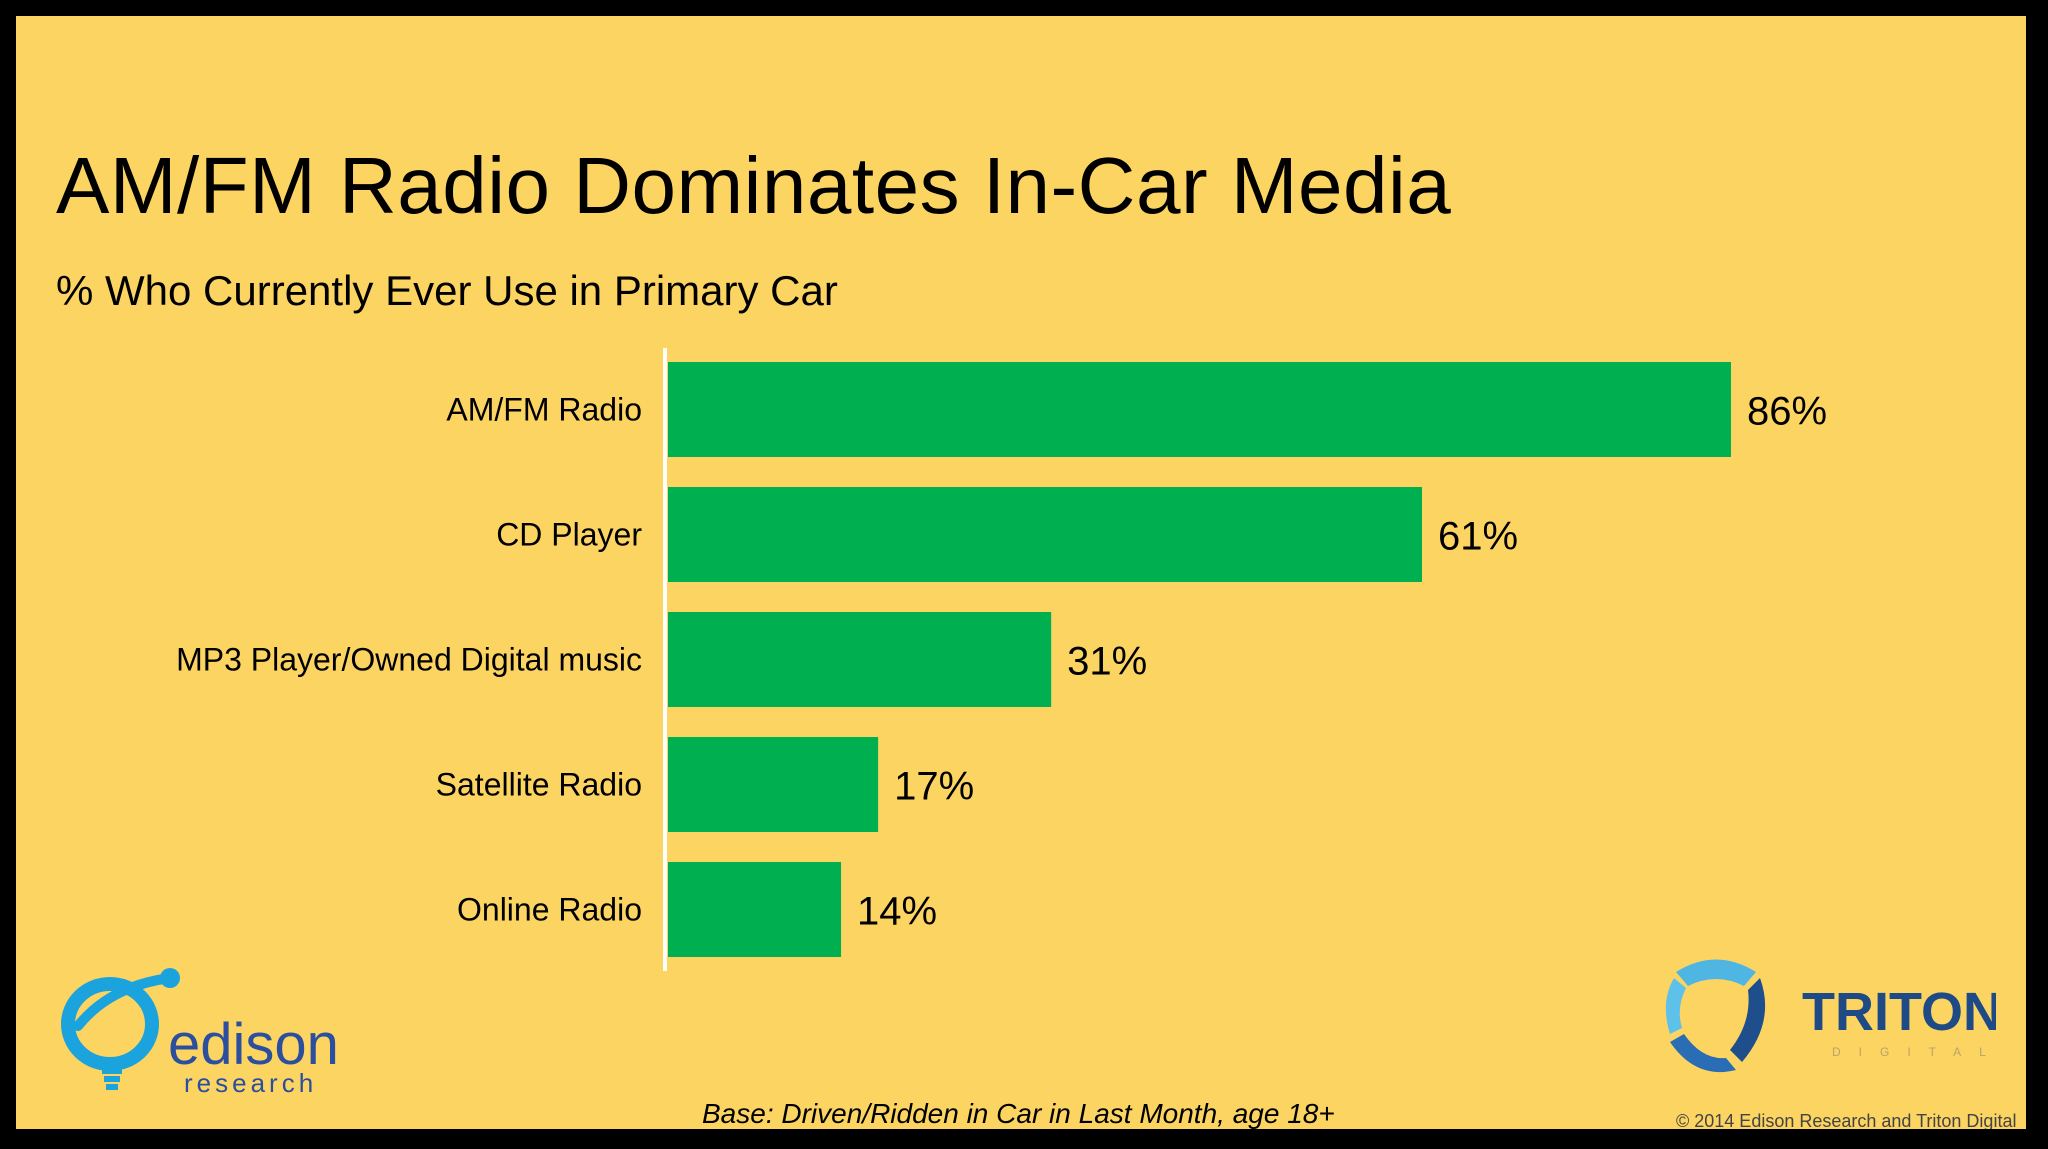 The height and width of the screenshot is (1149, 2048). I want to click on edison-wordmark: edison, so click(253, 1044).